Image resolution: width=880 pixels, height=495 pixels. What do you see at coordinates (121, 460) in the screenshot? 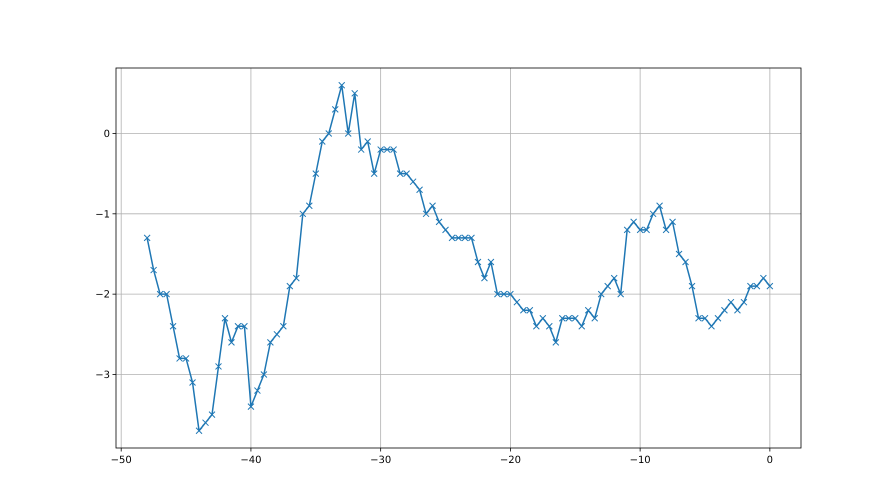
I see `x-tick-label: −50` at bounding box center [121, 460].